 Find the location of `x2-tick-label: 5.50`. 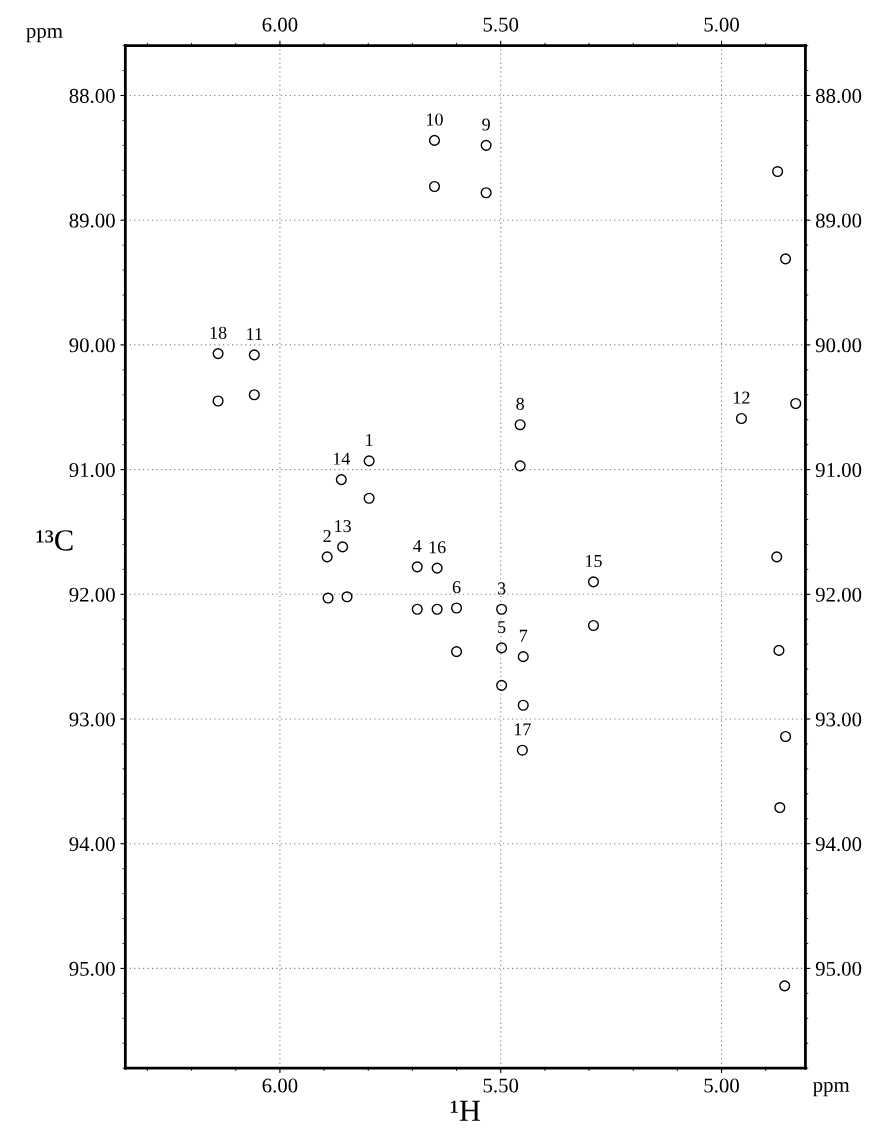

x2-tick-label: 5.50 is located at coordinates (501, 24).